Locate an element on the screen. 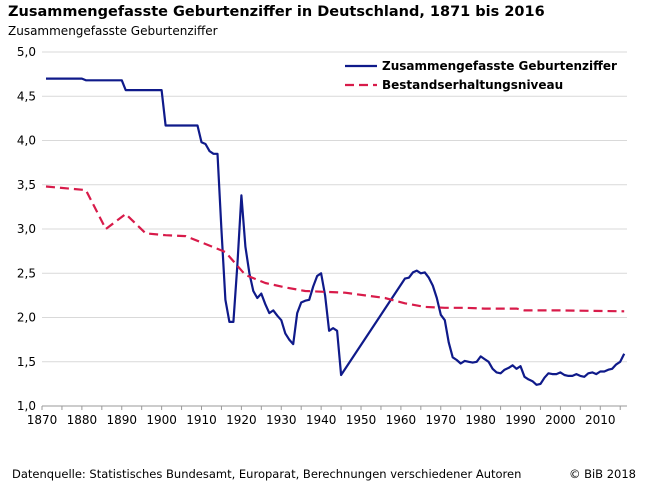 This screenshot has height=490, width=650. x-tick-label: 1870 is located at coordinates (42, 420).